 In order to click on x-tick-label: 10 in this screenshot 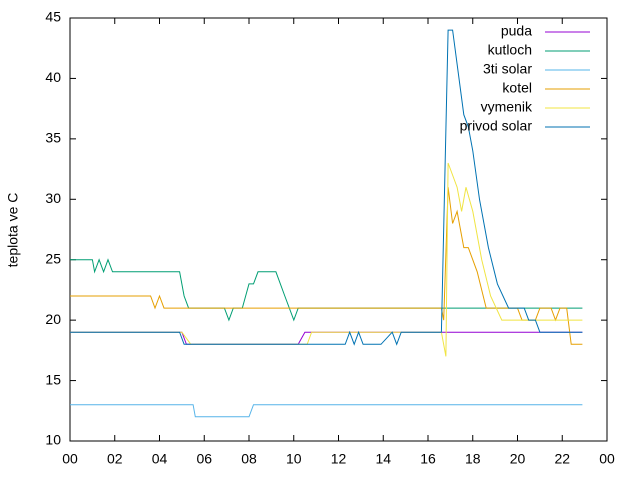, I will do `click(294, 459)`.